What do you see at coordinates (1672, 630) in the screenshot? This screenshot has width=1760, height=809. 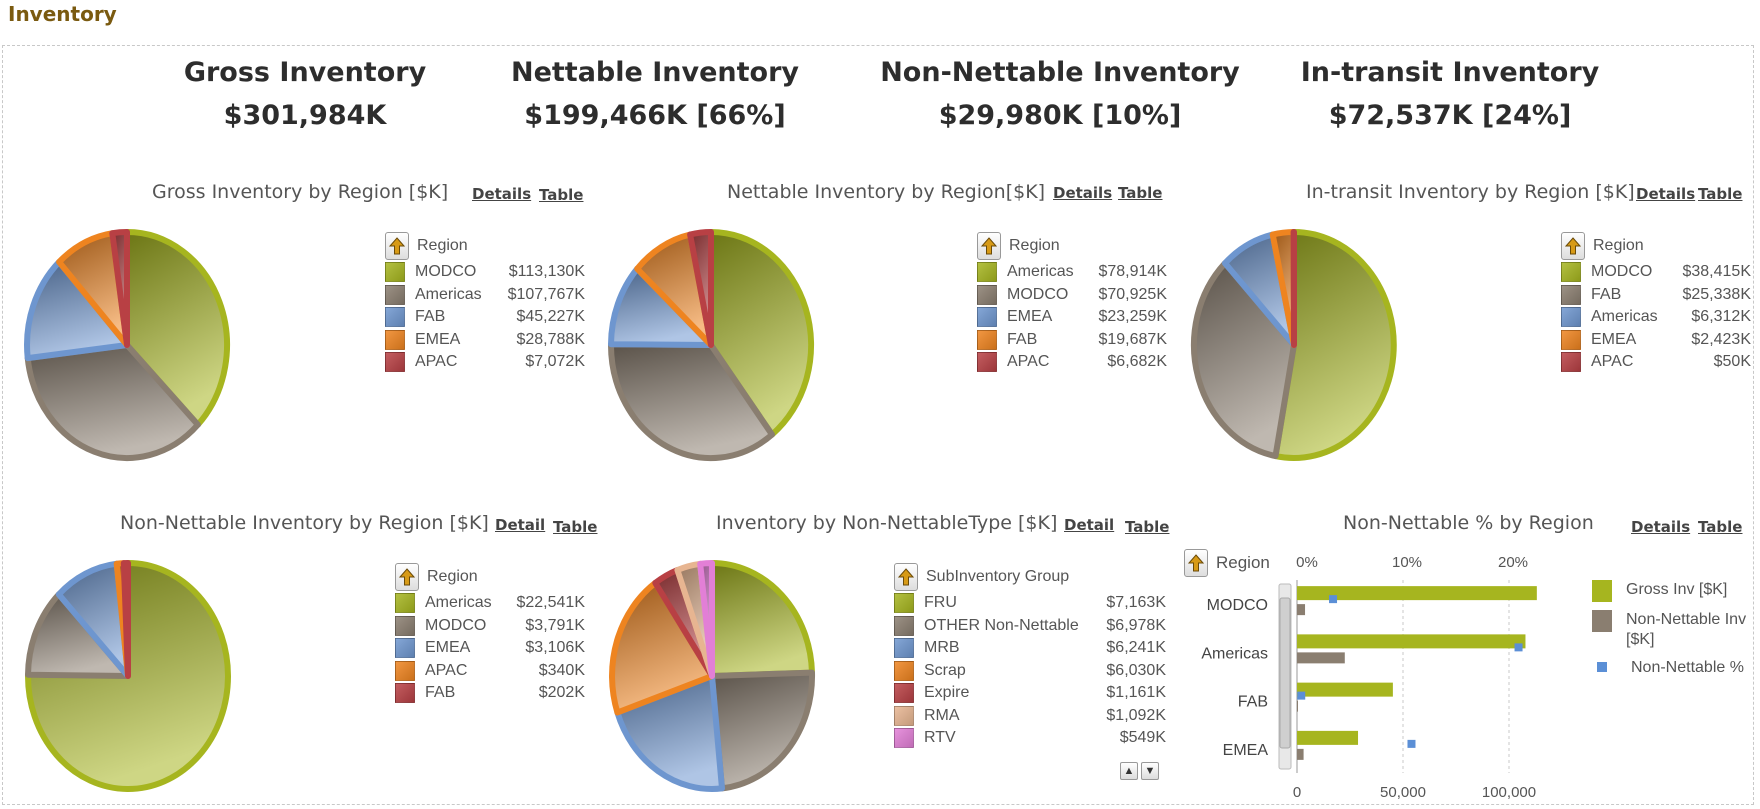 I see `legend-item: Non-Nettable Inv [$K]` at bounding box center [1672, 630].